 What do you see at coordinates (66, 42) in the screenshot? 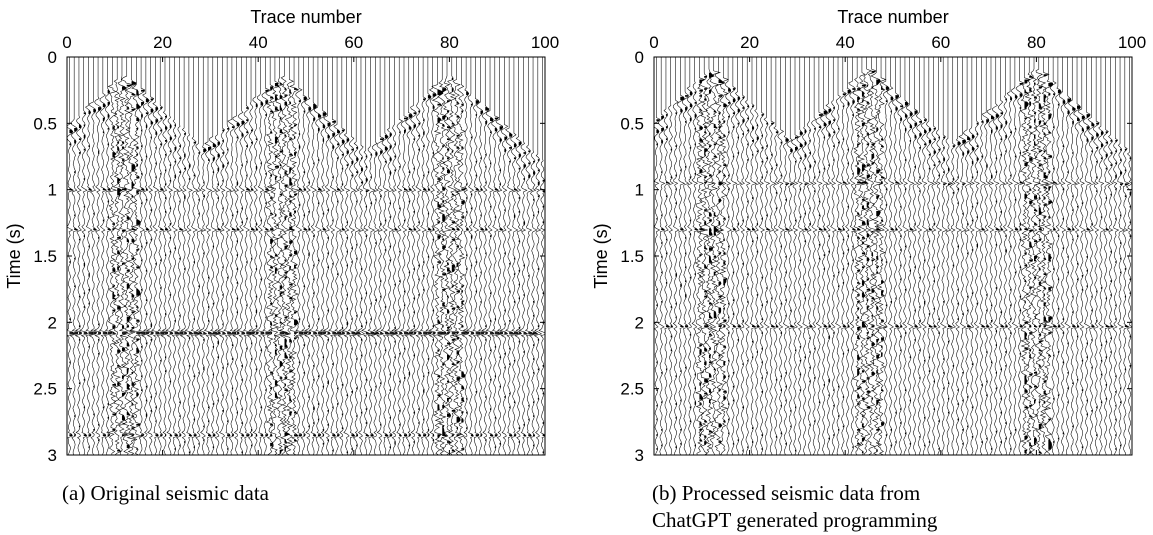
I see `x-tick-label: 0` at bounding box center [66, 42].